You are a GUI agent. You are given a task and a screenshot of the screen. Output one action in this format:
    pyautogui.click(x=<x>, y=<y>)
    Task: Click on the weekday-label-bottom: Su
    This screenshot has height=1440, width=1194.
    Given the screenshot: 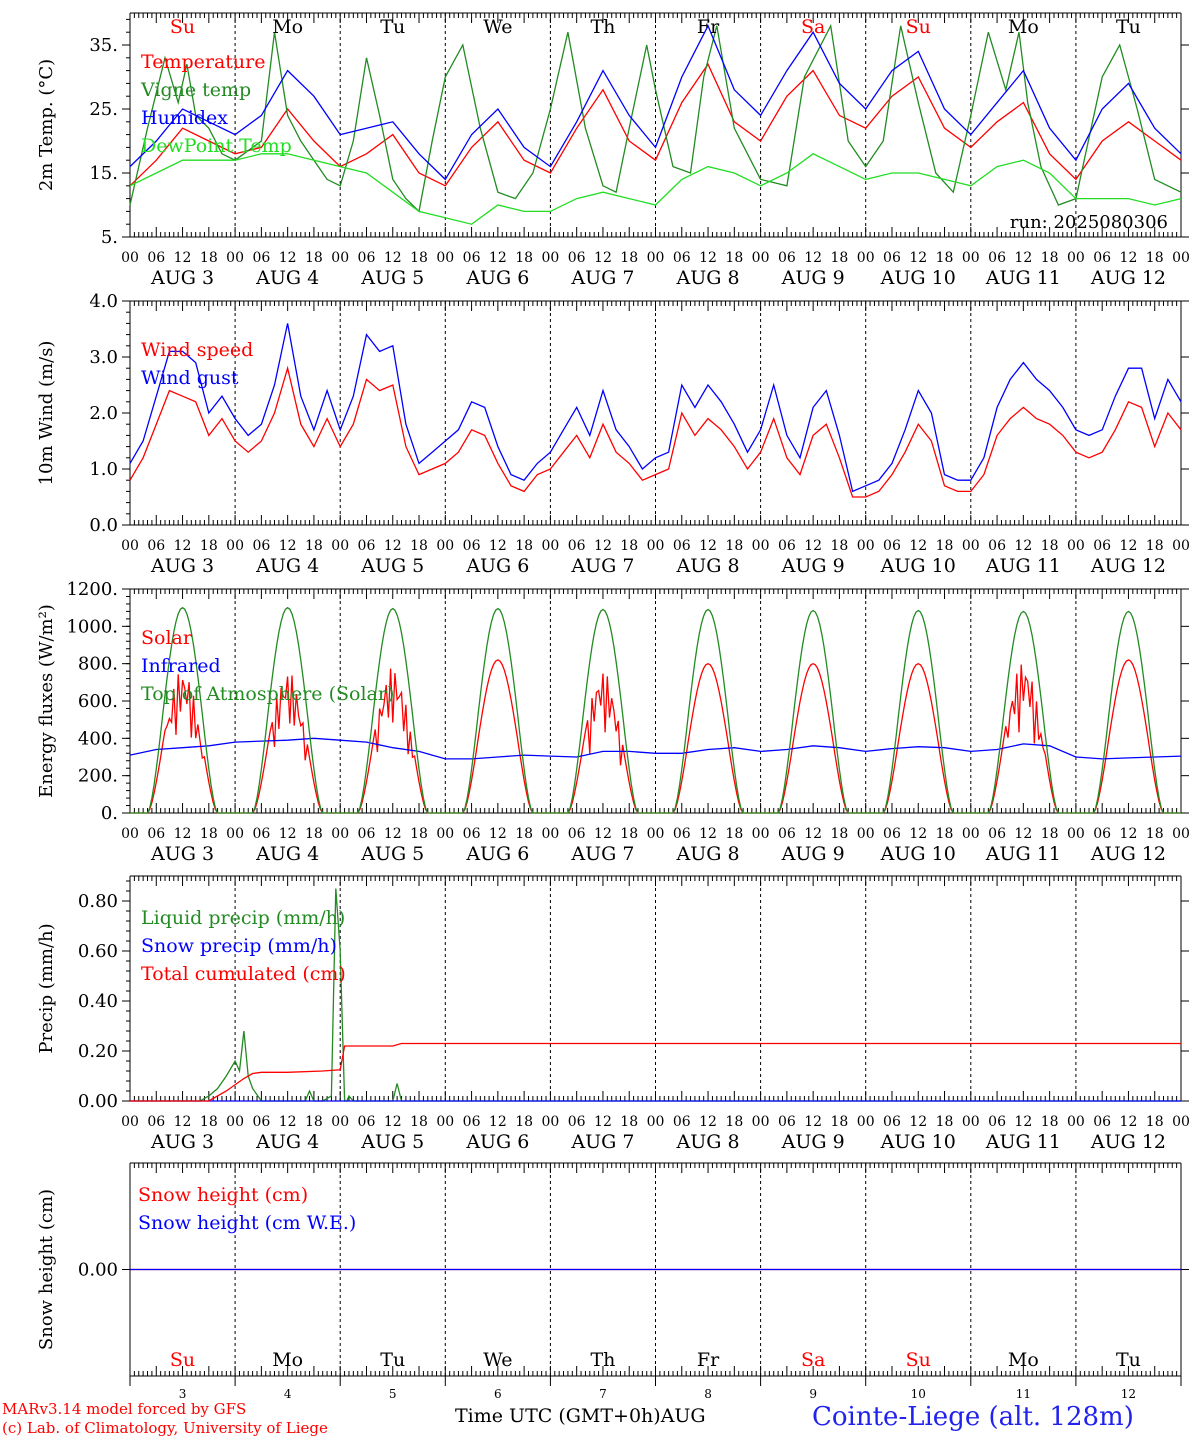 What is the action you would take?
    pyautogui.click(x=182, y=1360)
    